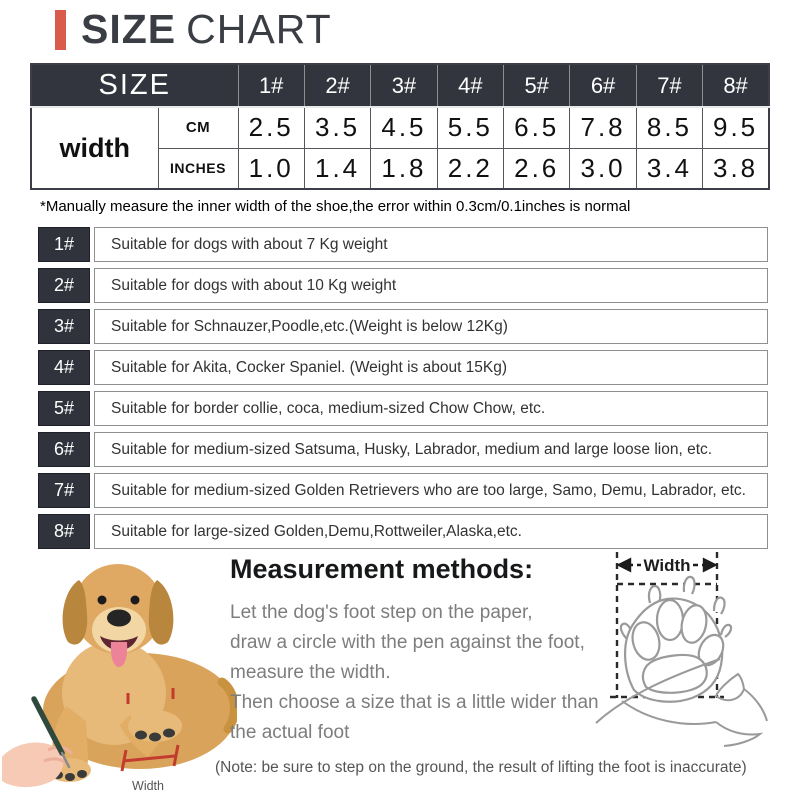 The height and width of the screenshot is (800, 800). I want to click on width-row-label: width, so click(94, 148).